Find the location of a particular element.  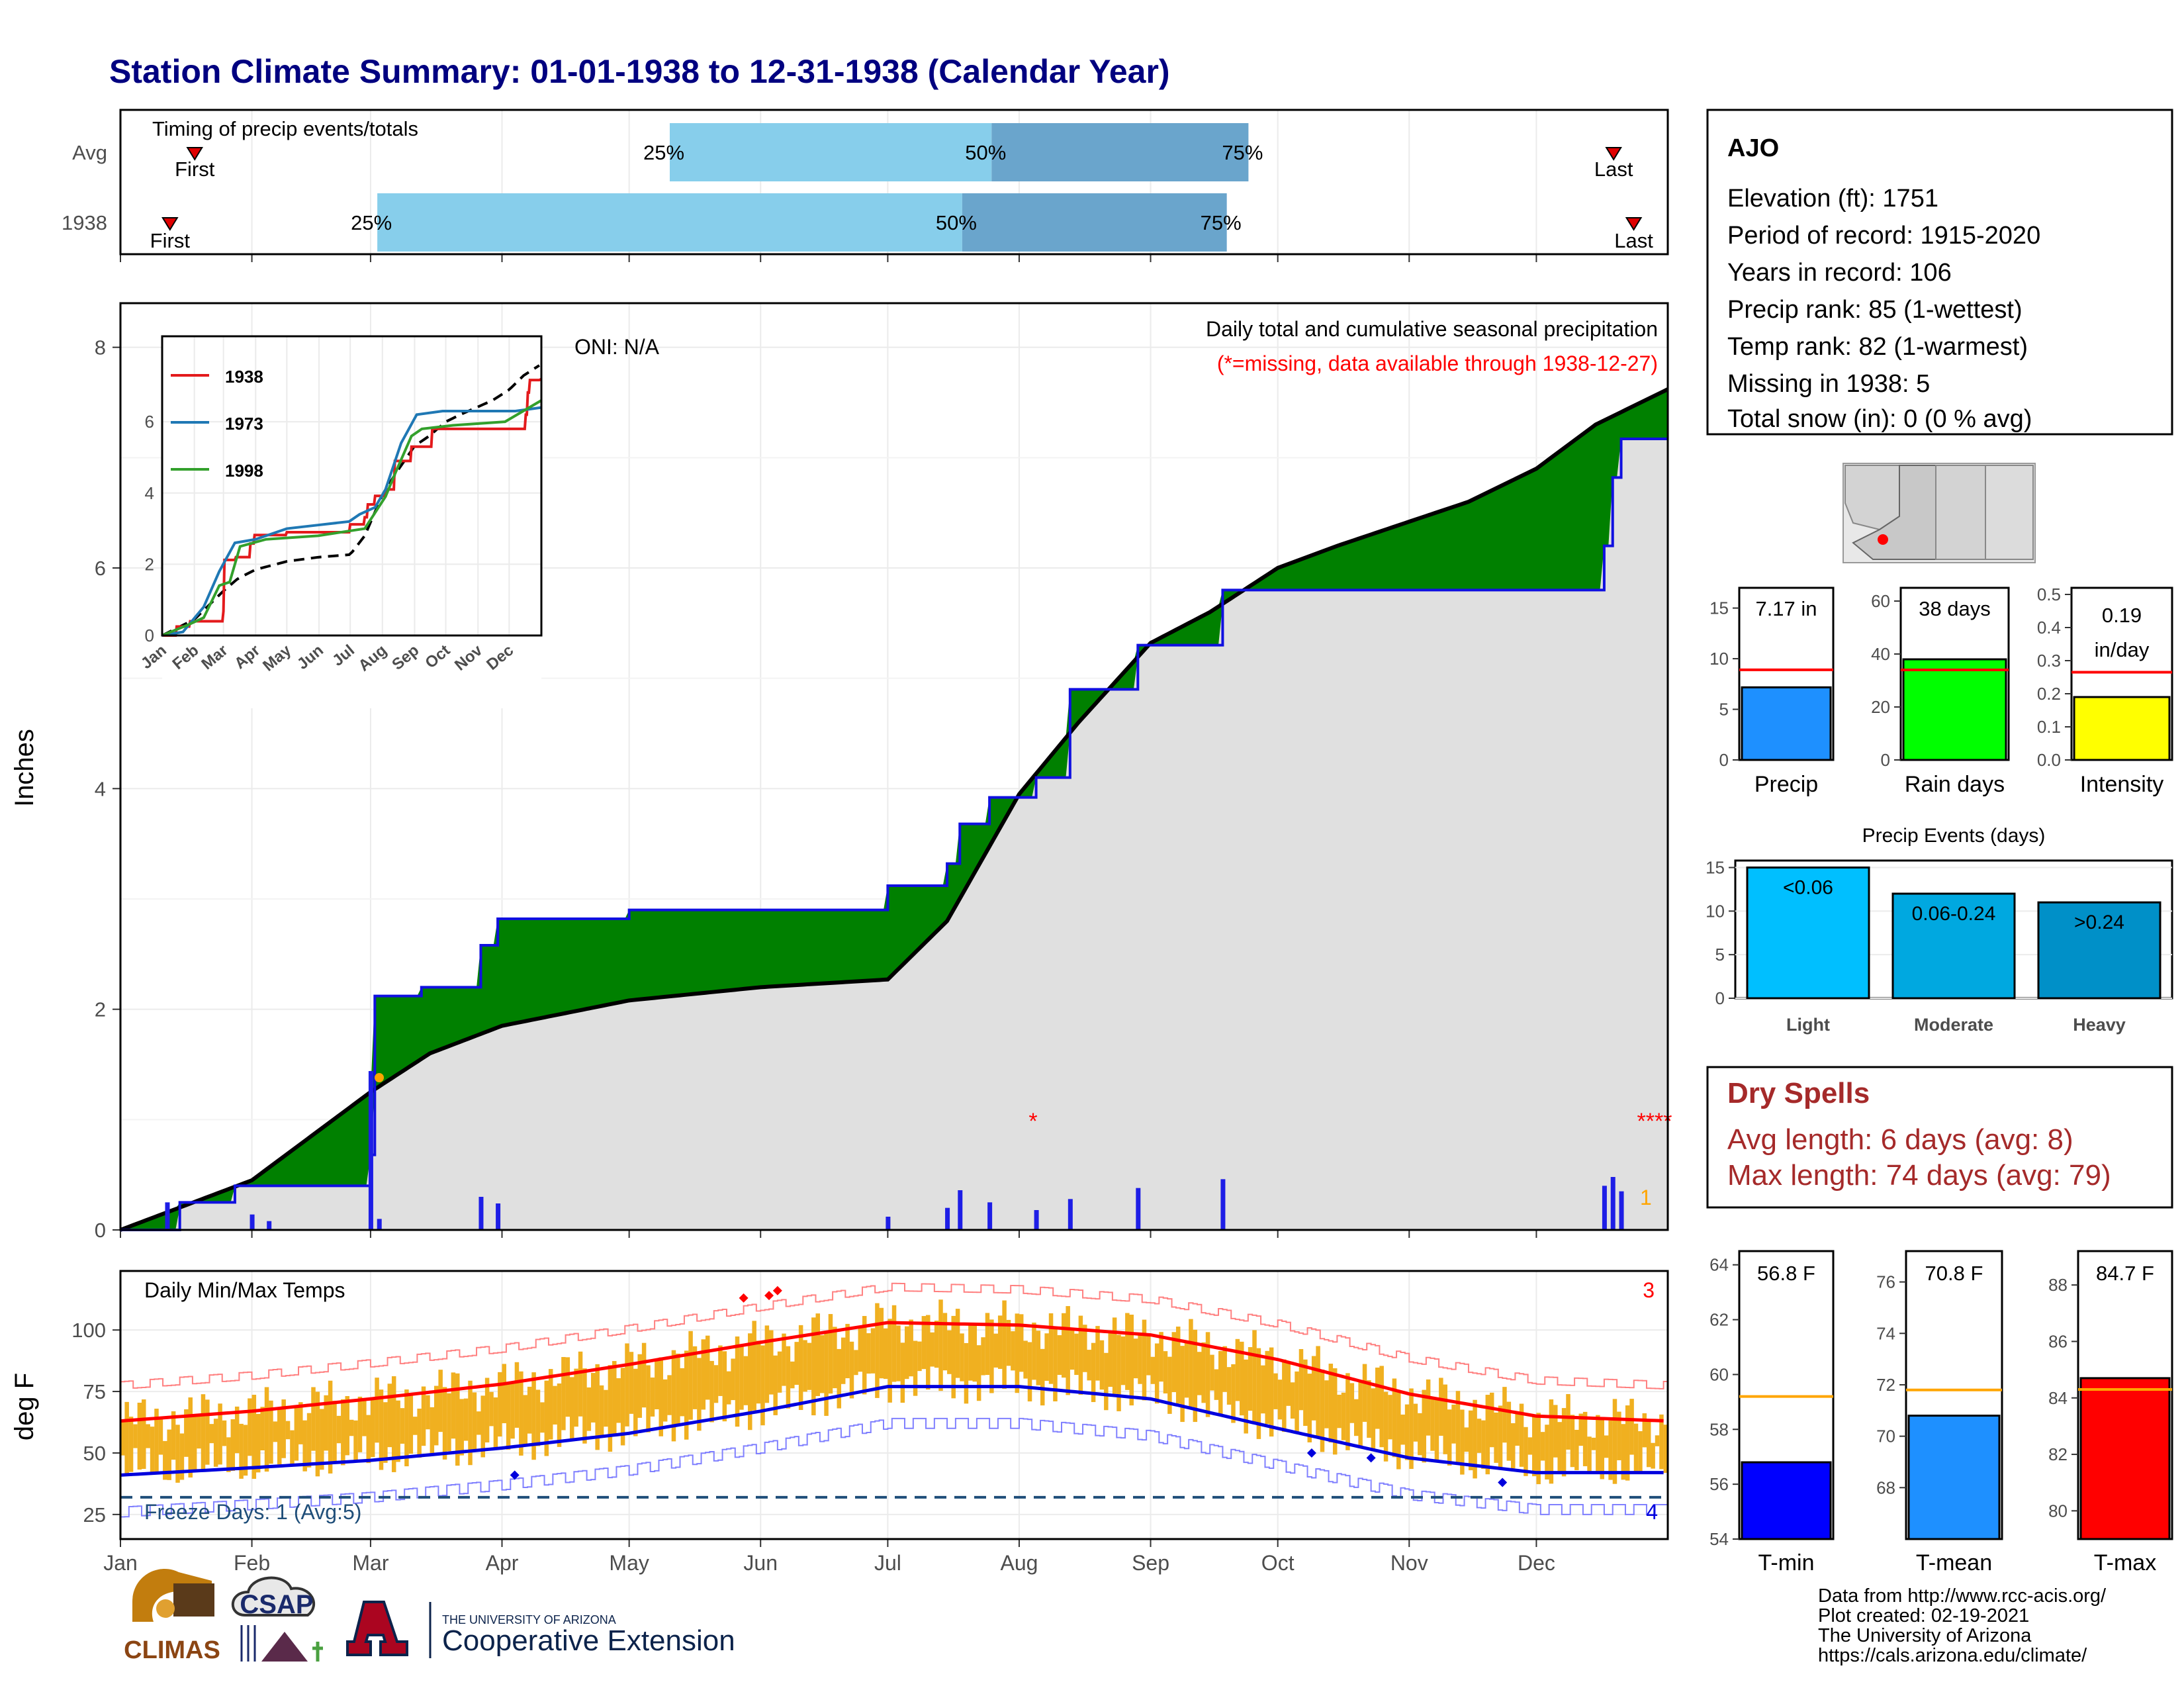

dry-spells-max: Max length: 74 days (avg: 79) is located at coordinates (1919, 1175).